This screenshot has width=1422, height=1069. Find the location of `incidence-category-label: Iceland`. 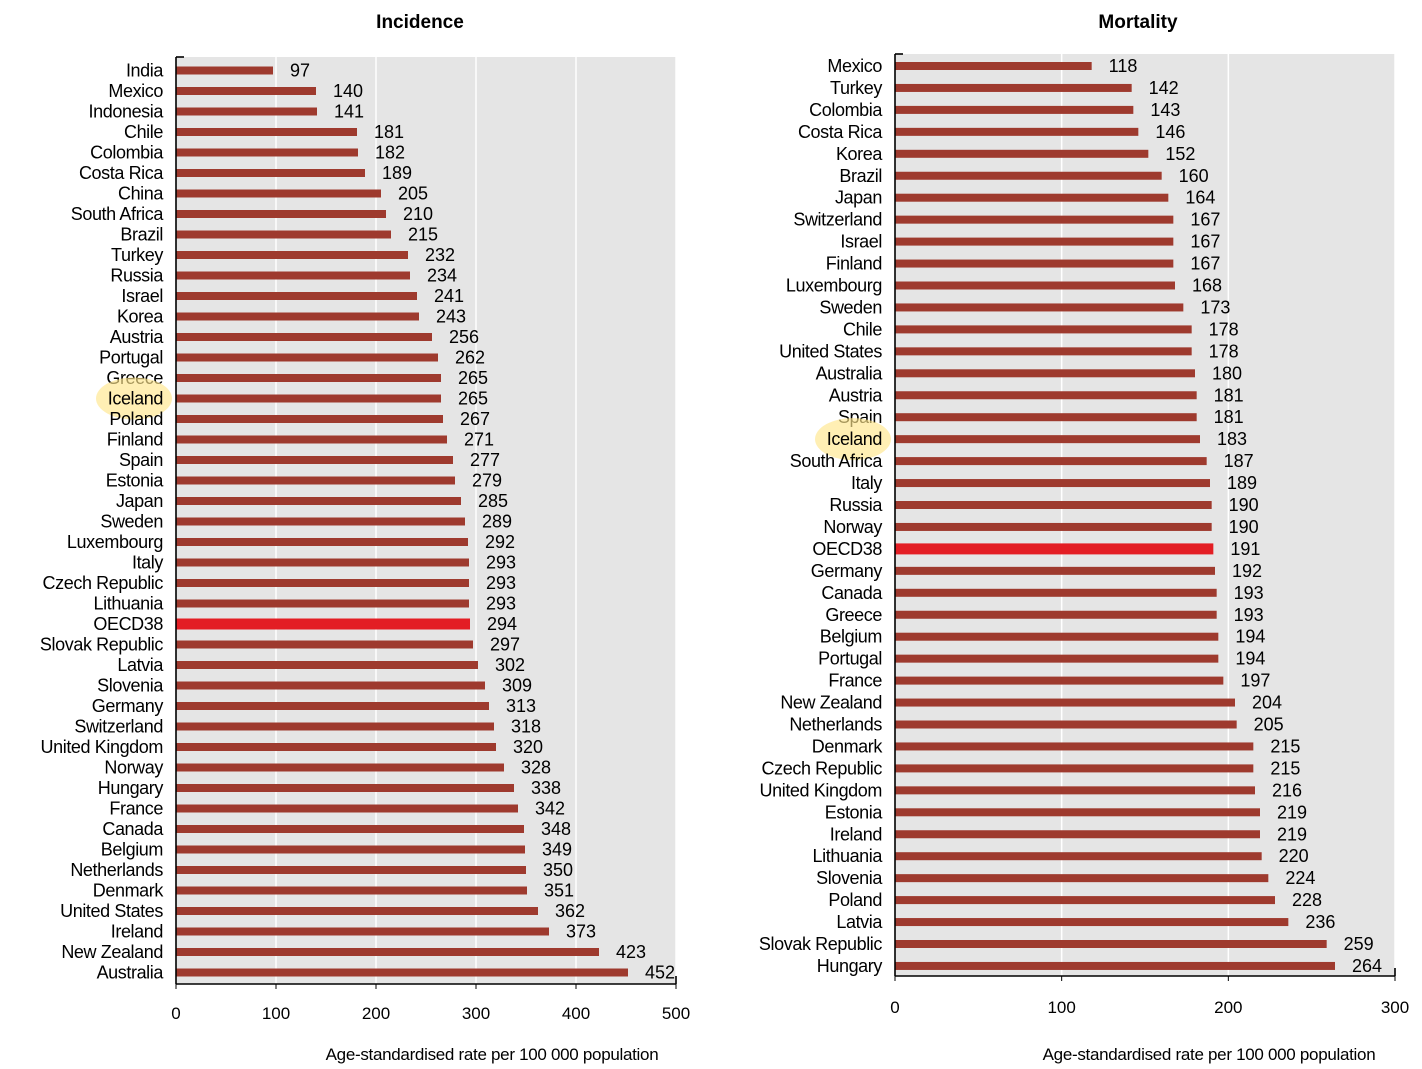

incidence-category-label: Iceland is located at coordinates (135, 399).